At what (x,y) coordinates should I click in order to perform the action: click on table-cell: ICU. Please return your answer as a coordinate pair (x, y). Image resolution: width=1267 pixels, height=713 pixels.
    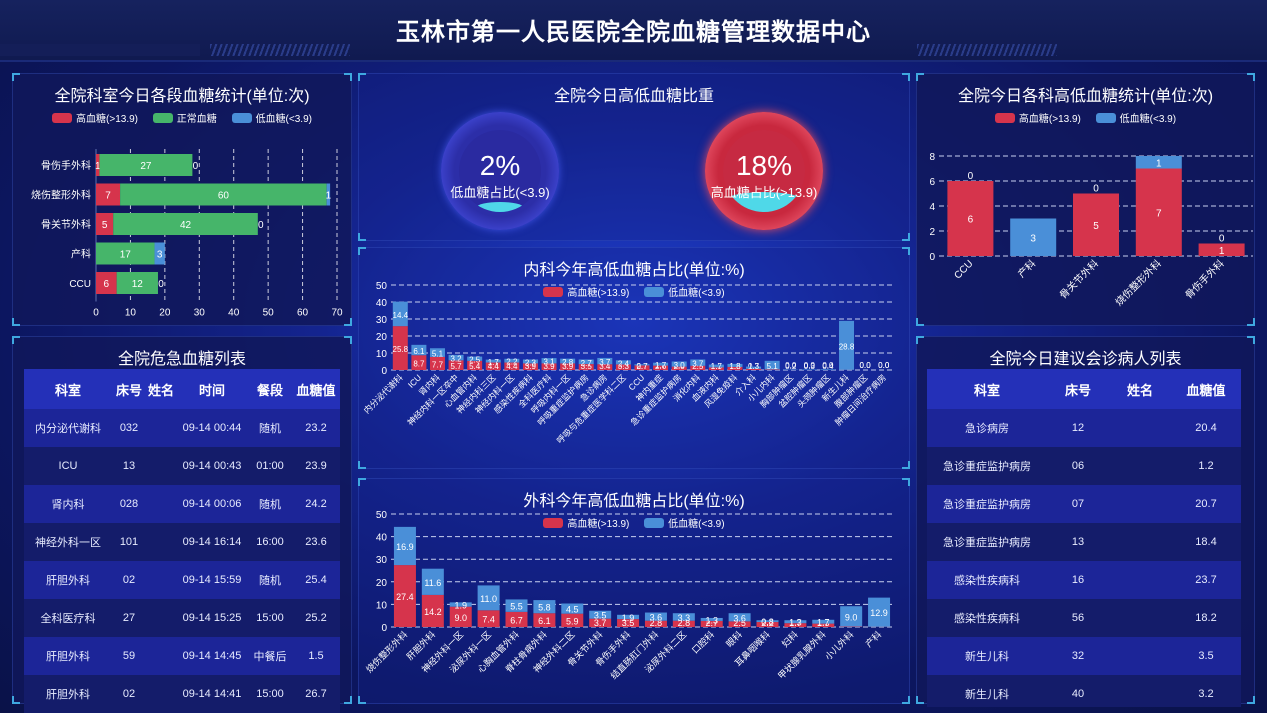
    Looking at the image, I should click on (68, 466).